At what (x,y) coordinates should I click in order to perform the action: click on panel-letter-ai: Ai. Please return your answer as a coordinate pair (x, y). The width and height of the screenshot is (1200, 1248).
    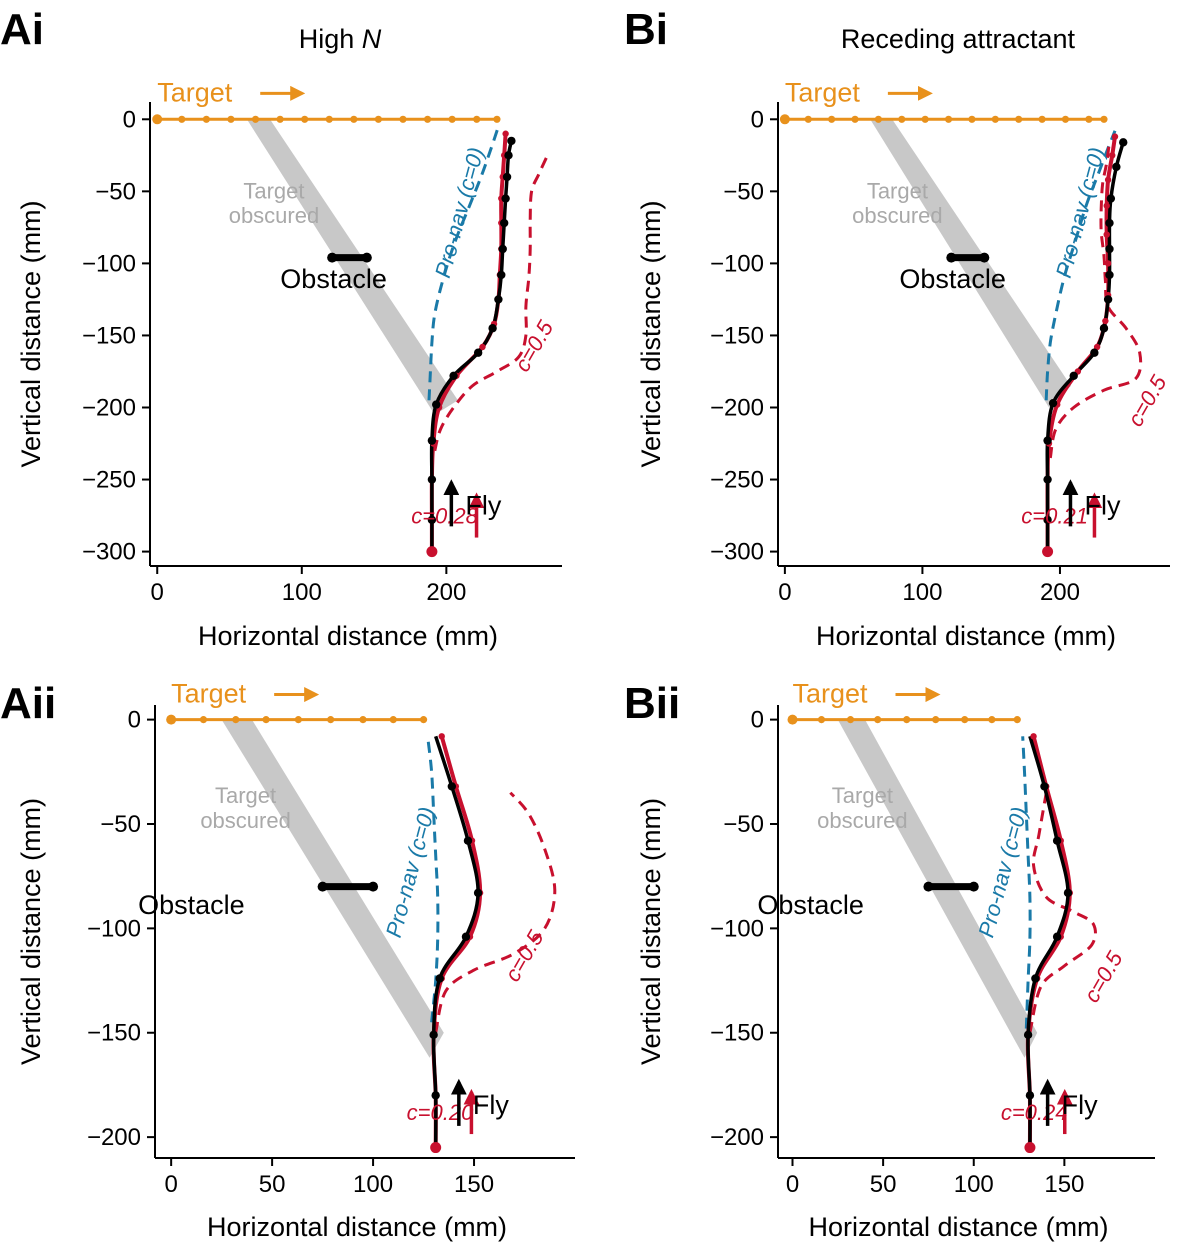
    Looking at the image, I should click on (22, 29).